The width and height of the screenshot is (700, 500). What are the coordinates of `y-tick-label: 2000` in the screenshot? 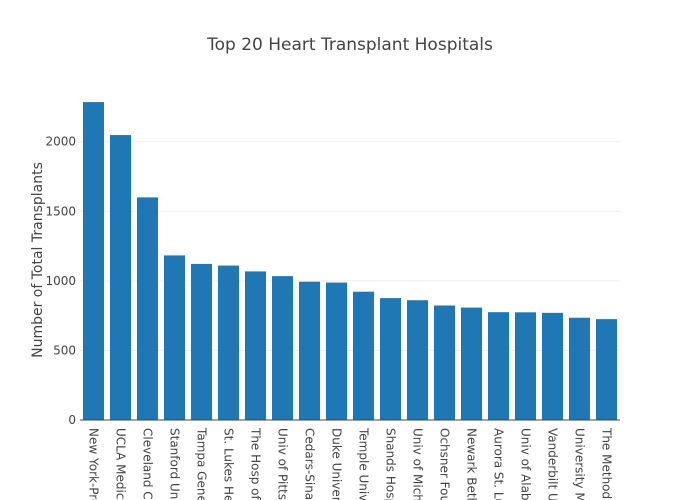 It's located at (60, 142).